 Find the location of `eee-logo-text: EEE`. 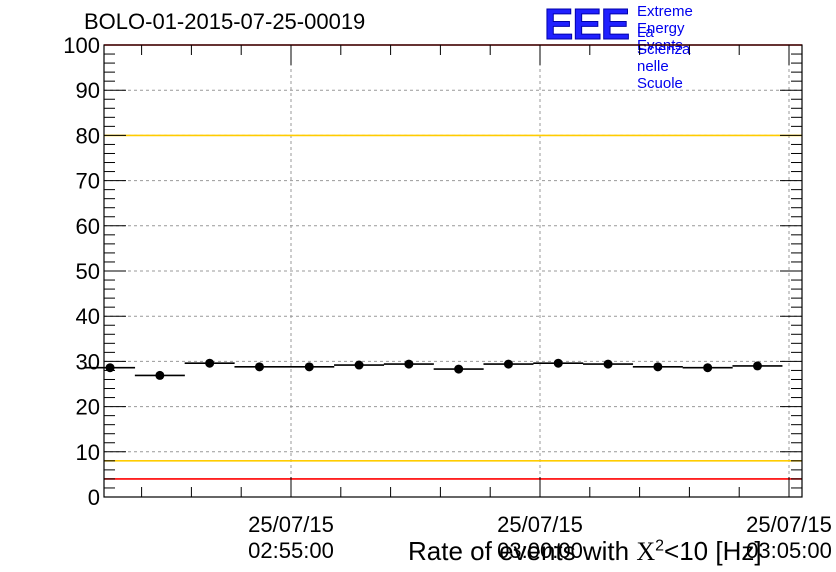

eee-logo-text: EEE is located at coordinates (586, 23).